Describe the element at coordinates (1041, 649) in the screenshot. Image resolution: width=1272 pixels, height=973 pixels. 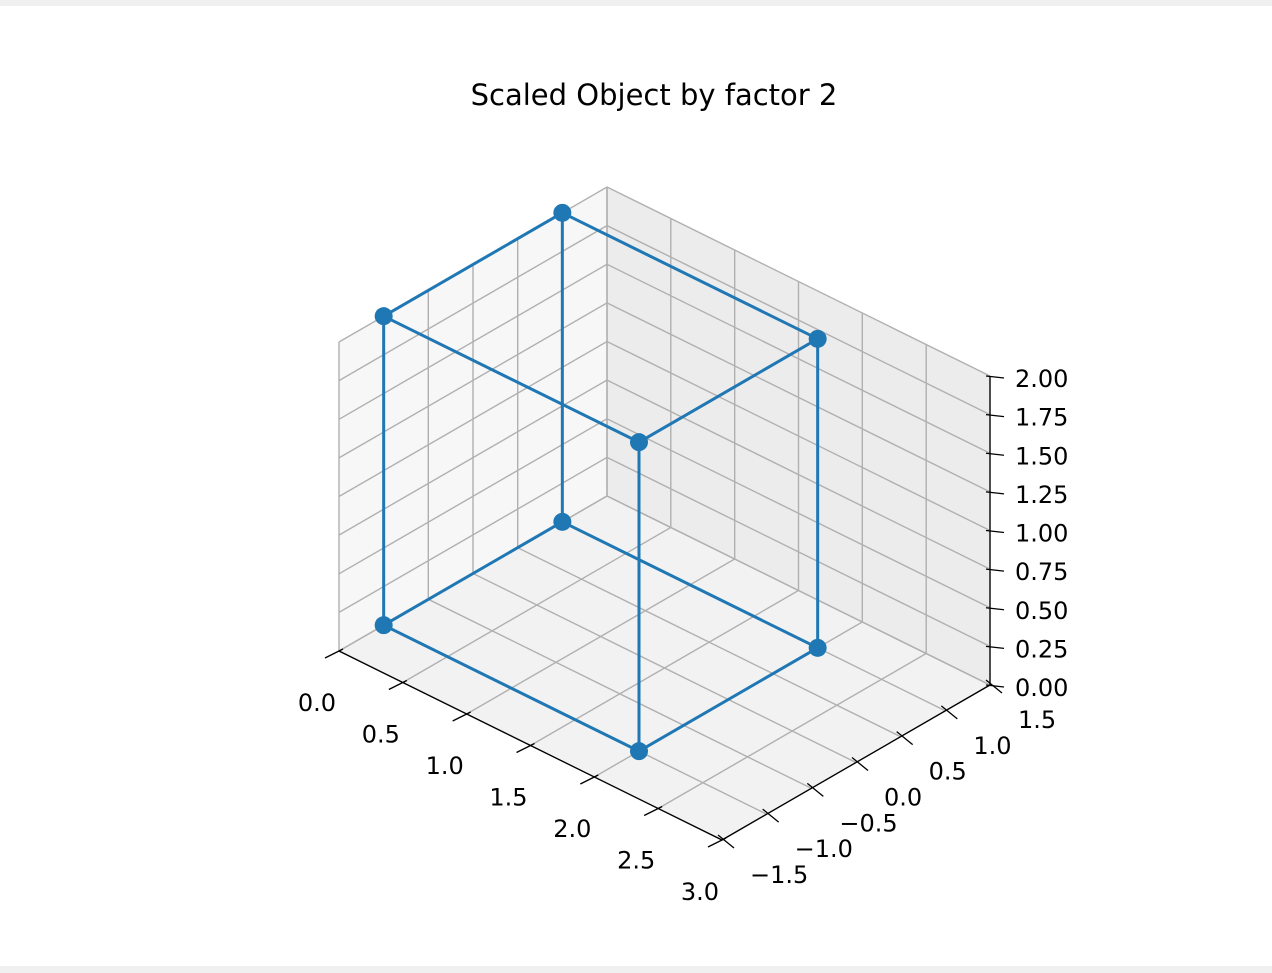
I see `z-tick-label: 0.25` at that location.